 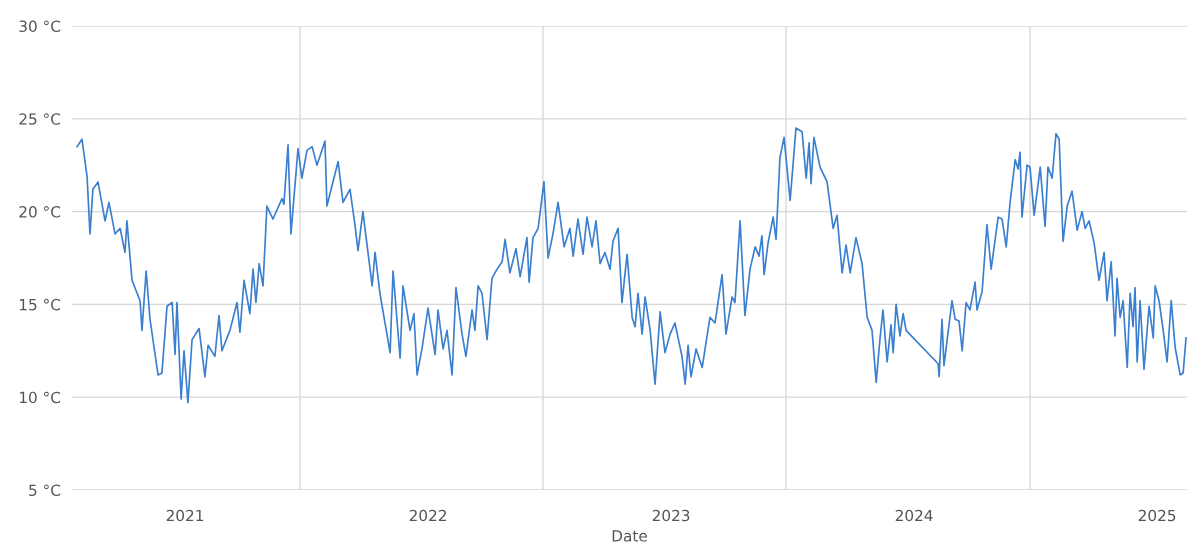 I want to click on x-tick-label: 2021, so click(x=185, y=515).